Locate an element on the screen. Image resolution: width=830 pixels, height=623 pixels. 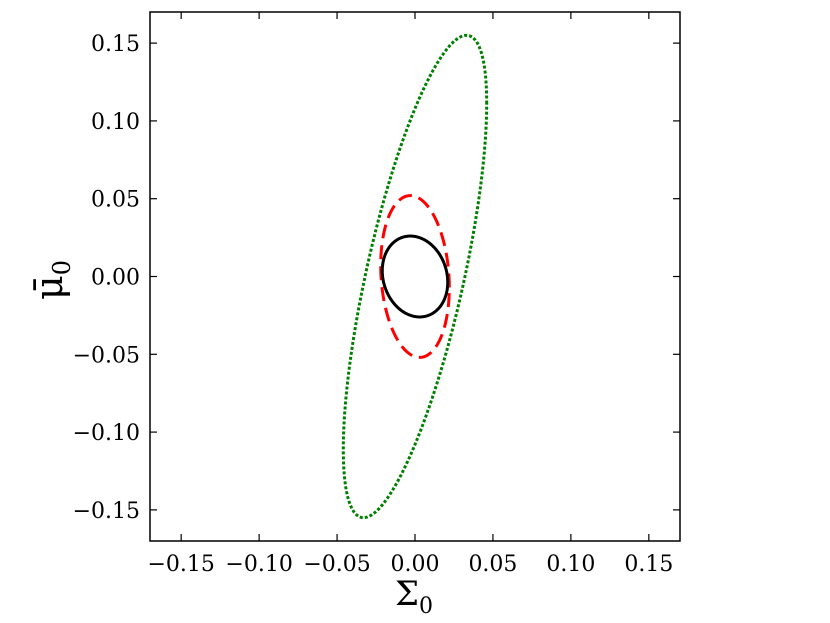
x-tick-label: 0.00 is located at coordinates (415, 564).